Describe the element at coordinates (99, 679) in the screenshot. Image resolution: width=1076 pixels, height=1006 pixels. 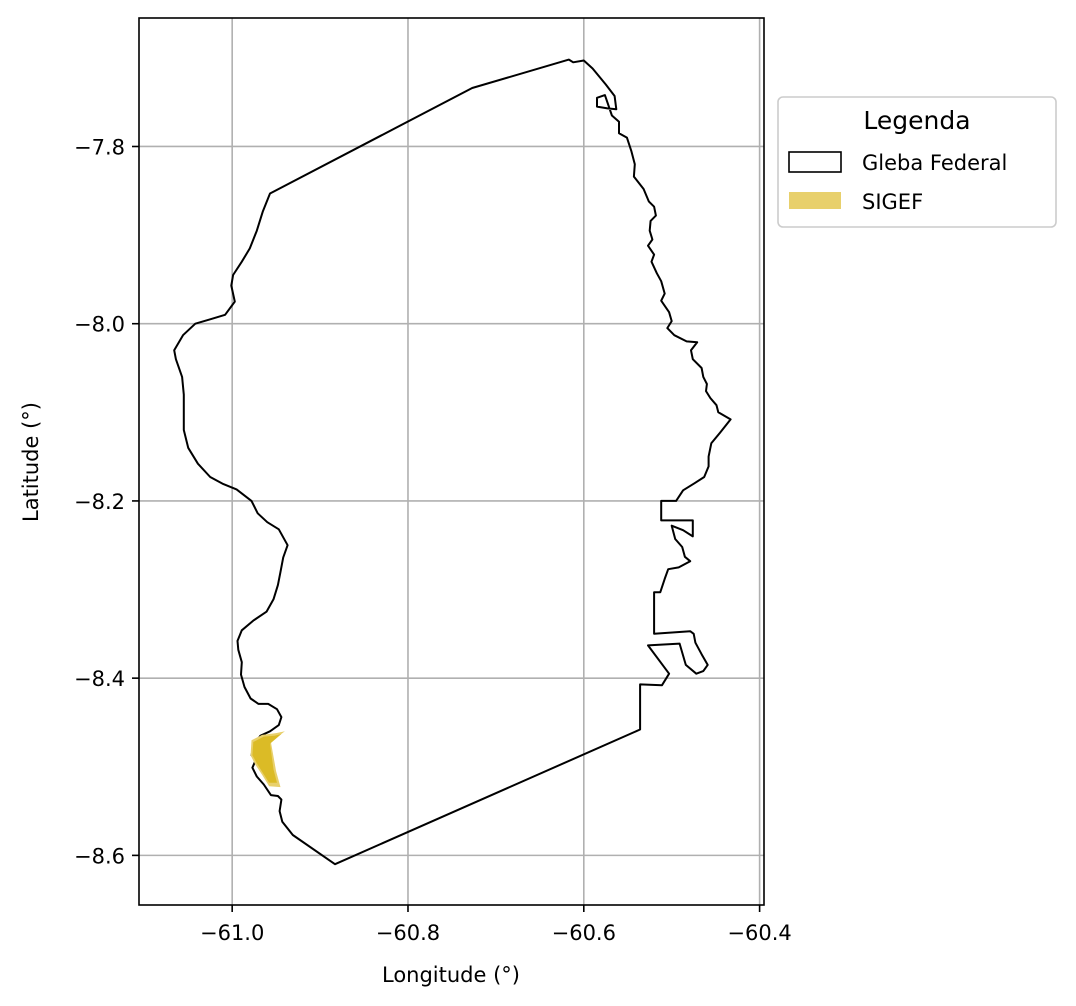
I see `y-tick-label: −8.4` at that location.